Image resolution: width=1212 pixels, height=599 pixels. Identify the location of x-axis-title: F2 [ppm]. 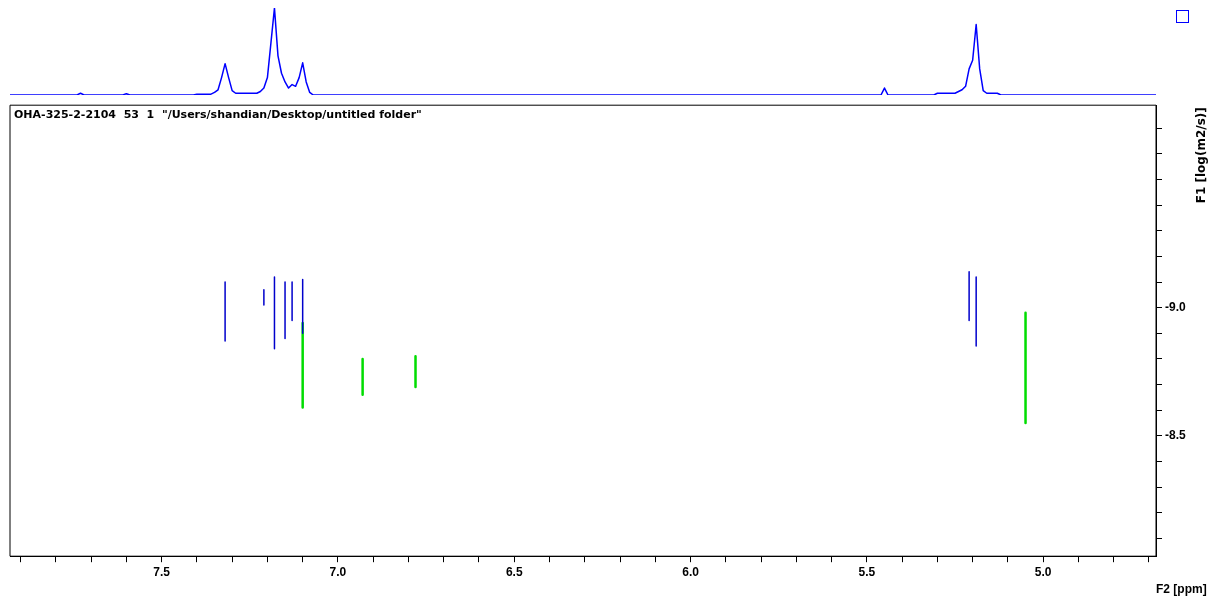
(1181, 589).